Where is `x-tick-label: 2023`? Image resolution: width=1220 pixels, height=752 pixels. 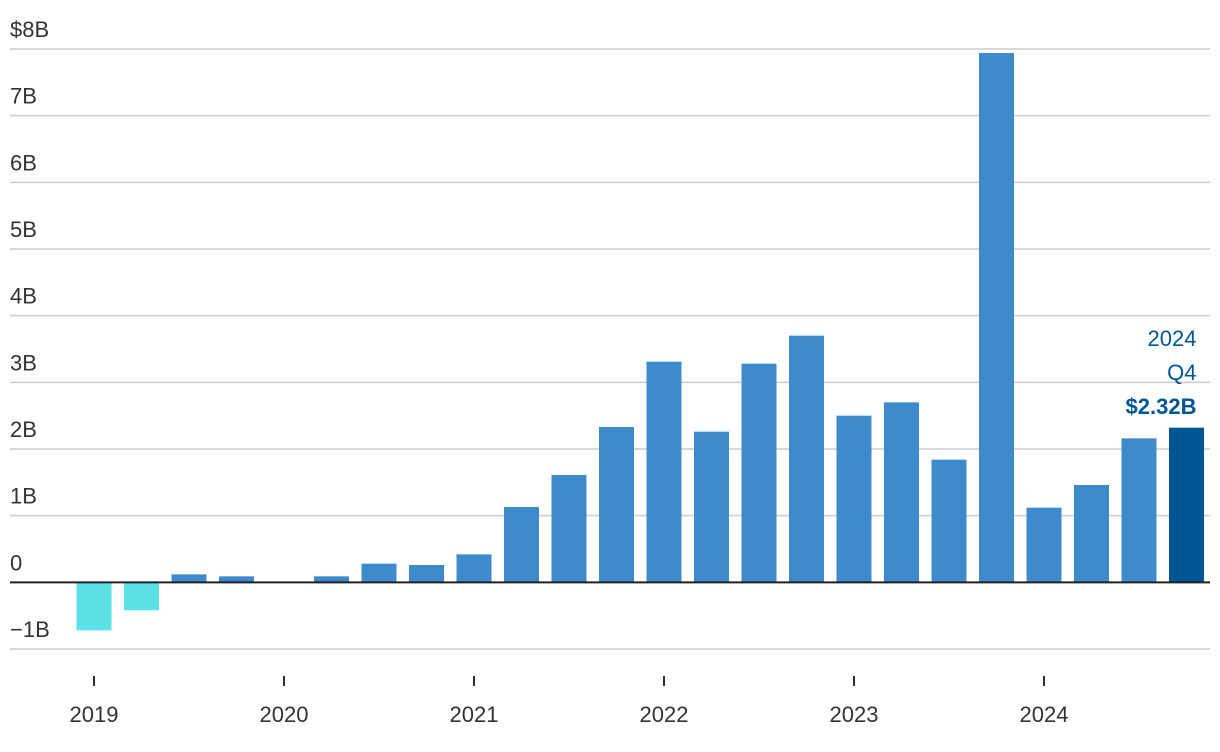 x-tick-label: 2023 is located at coordinates (854, 714).